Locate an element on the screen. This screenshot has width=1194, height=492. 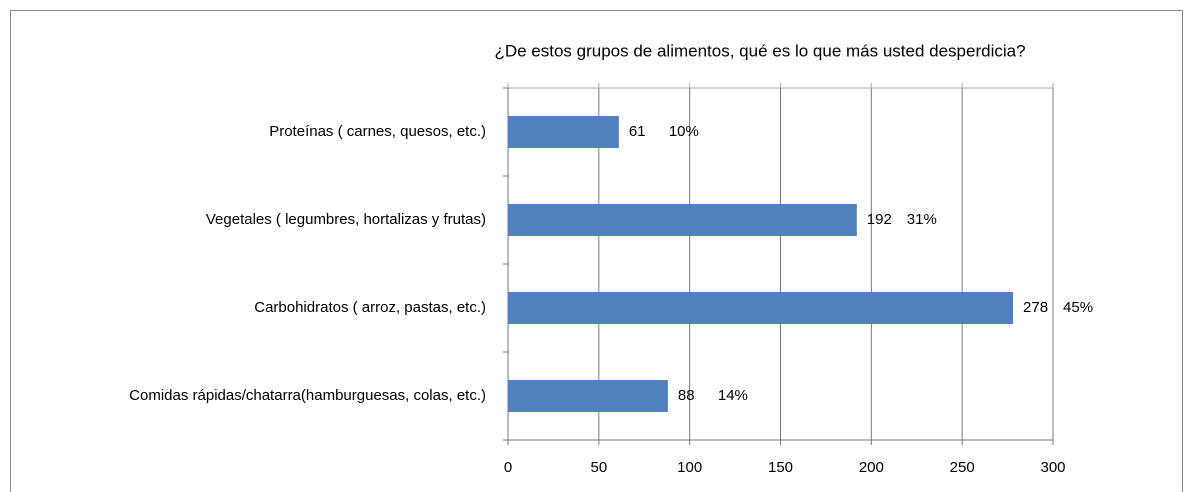
x-tick-label: 100 is located at coordinates (689, 467).